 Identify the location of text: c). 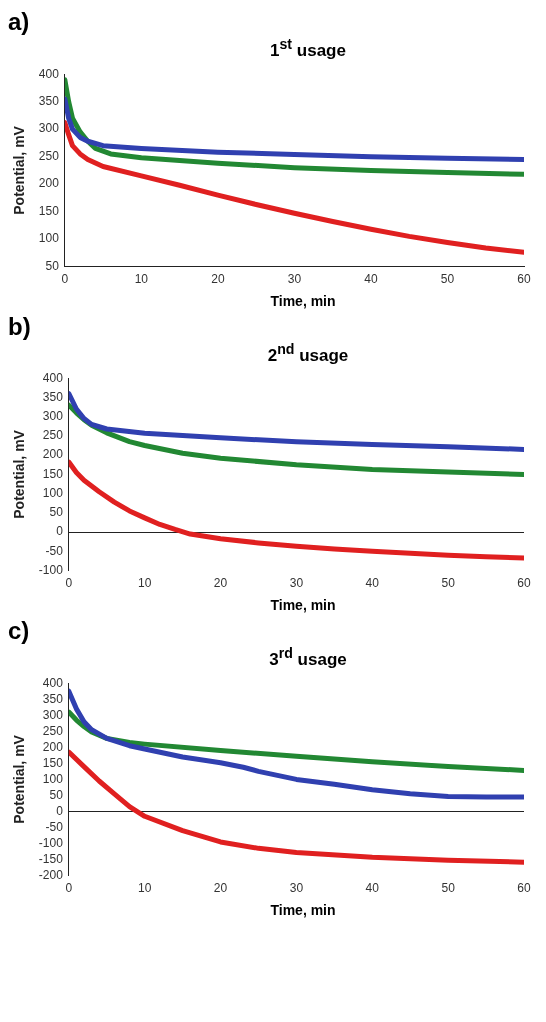
(19, 631).